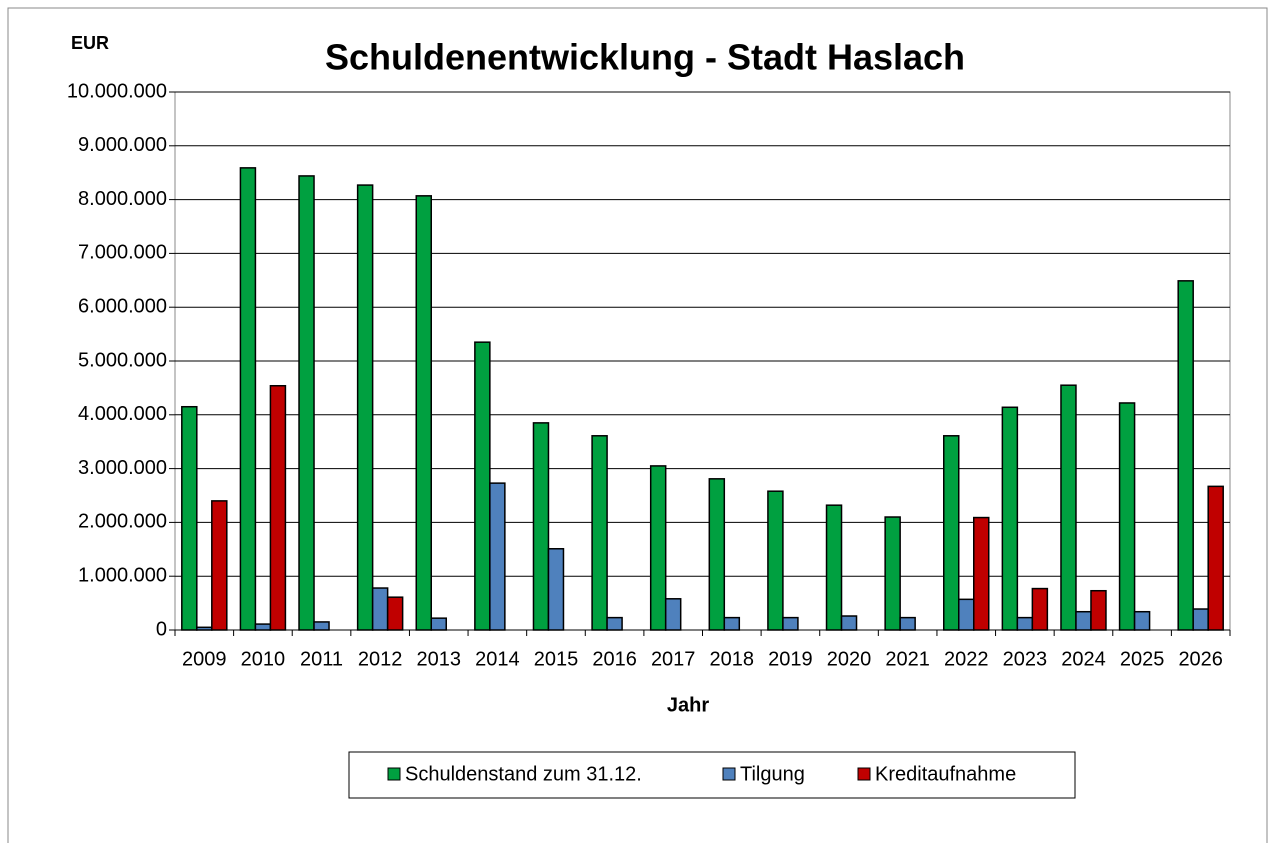 Image resolution: width=1275 pixels, height=848 pixels. What do you see at coordinates (673, 659) in the screenshot?
I see `x-tick-label: 2017` at bounding box center [673, 659].